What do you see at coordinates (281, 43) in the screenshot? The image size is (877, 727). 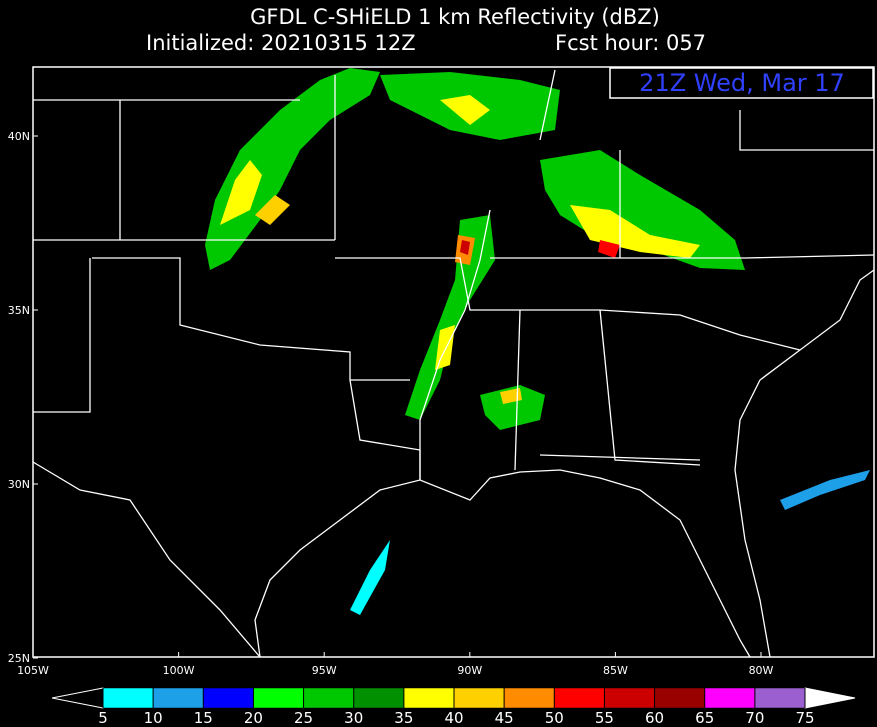 I see `initialized: Initialized: 20210315 12Z` at bounding box center [281, 43].